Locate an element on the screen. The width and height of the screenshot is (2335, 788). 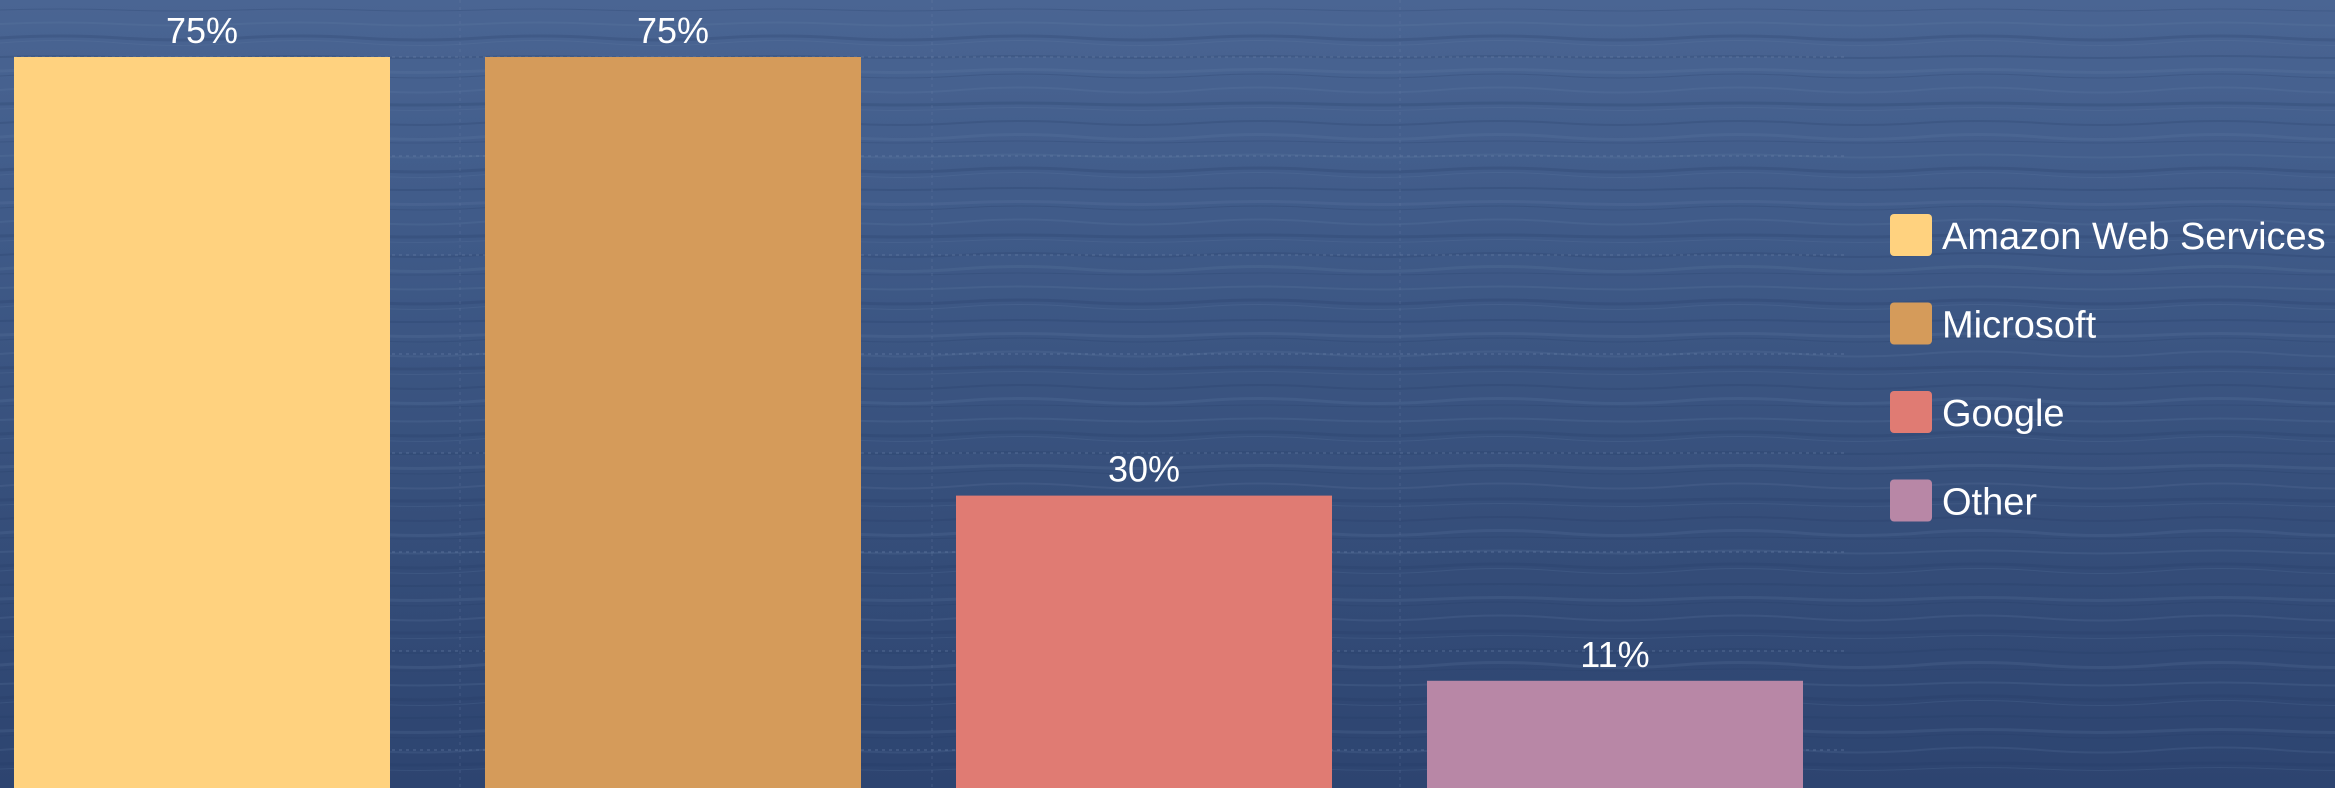
bar-microsoft is located at coordinates (673, 422).